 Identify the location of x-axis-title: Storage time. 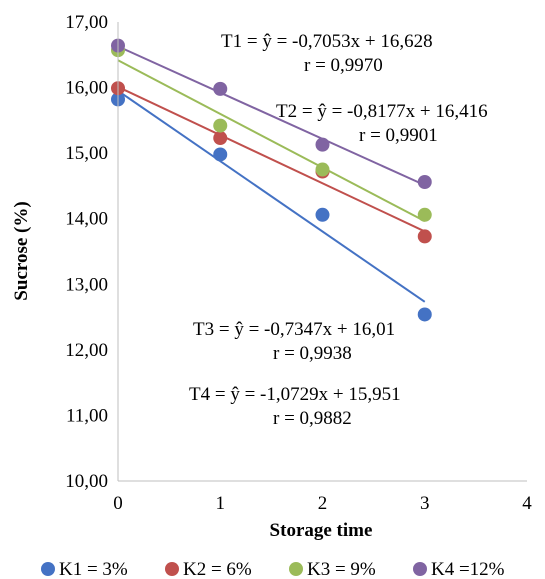
(321, 530).